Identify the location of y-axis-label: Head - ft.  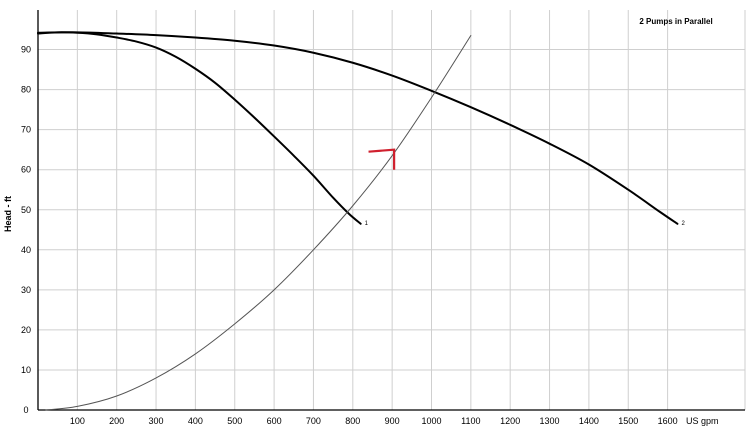
(8, 214).